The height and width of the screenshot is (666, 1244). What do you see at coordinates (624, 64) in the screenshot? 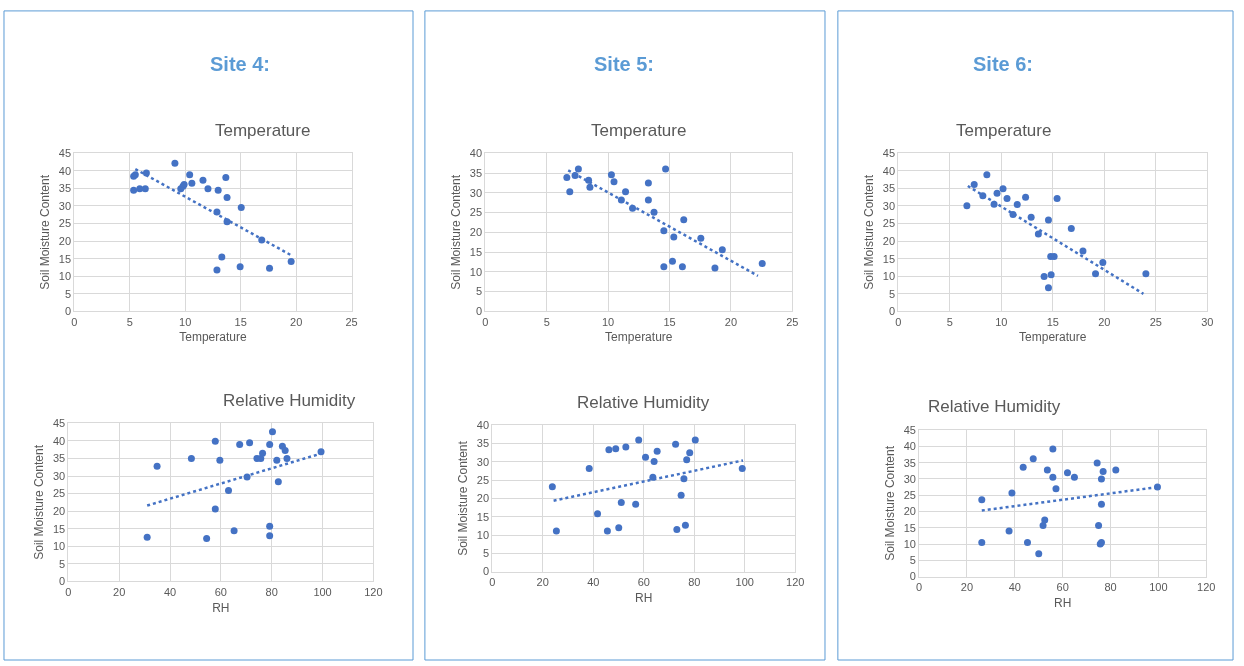
I see `text: Site 5:` at bounding box center [624, 64].